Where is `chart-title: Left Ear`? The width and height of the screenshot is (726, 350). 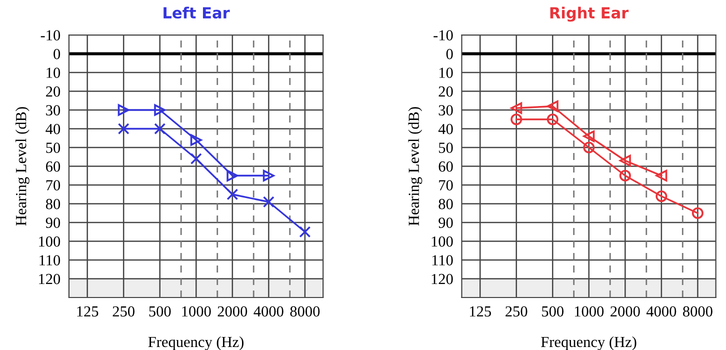
chart-title: Left Ear is located at coordinates (197, 12).